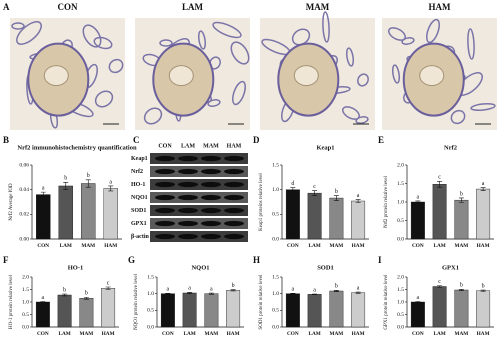 The width and height of the screenshot is (500, 341). What do you see at coordinates (400, 277) in the screenshot?
I see `y-tick-label: 2.0` at bounding box center [400, 277].